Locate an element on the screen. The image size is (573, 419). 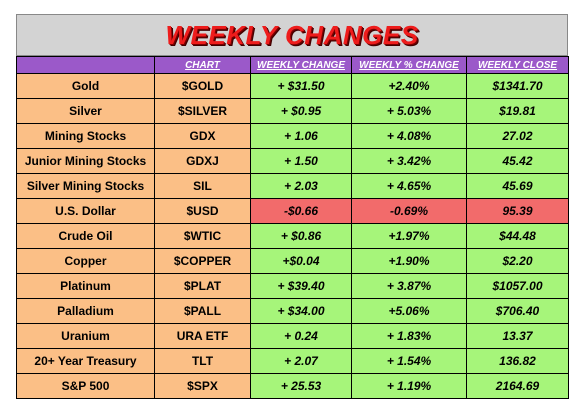
chart-symbol-cell: TLT is located at coordinates (202, 361).